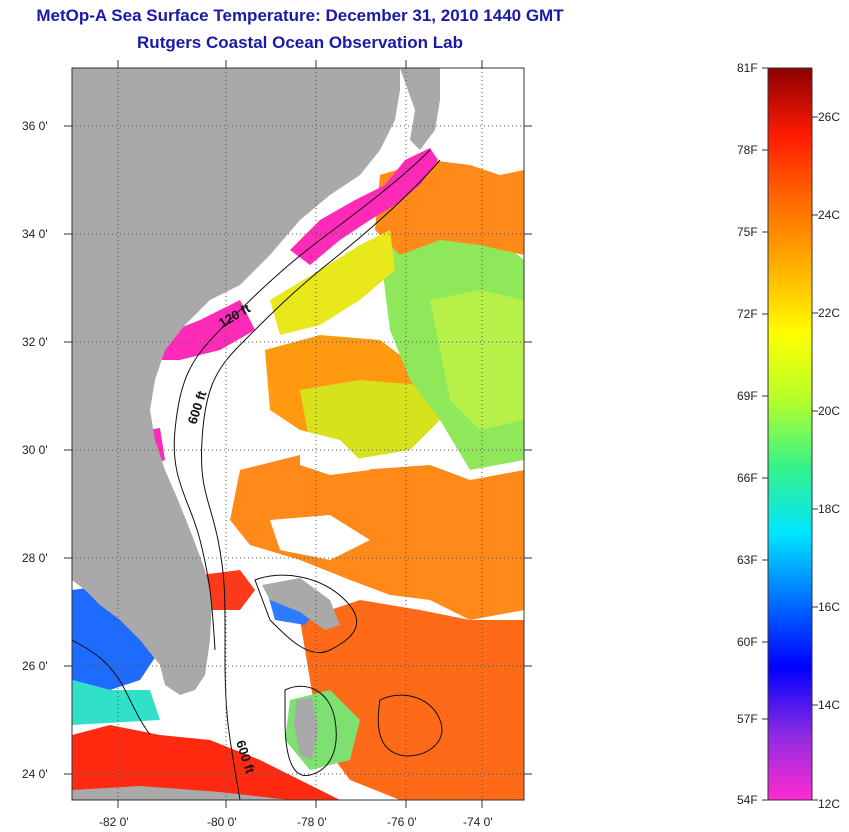 The height and width of the screenshot is (832, 849). What do you see at coordinates (829, 313) in the screenshot?
I see `colorbar-c-22: 22C` at bounding box center [829, 313].